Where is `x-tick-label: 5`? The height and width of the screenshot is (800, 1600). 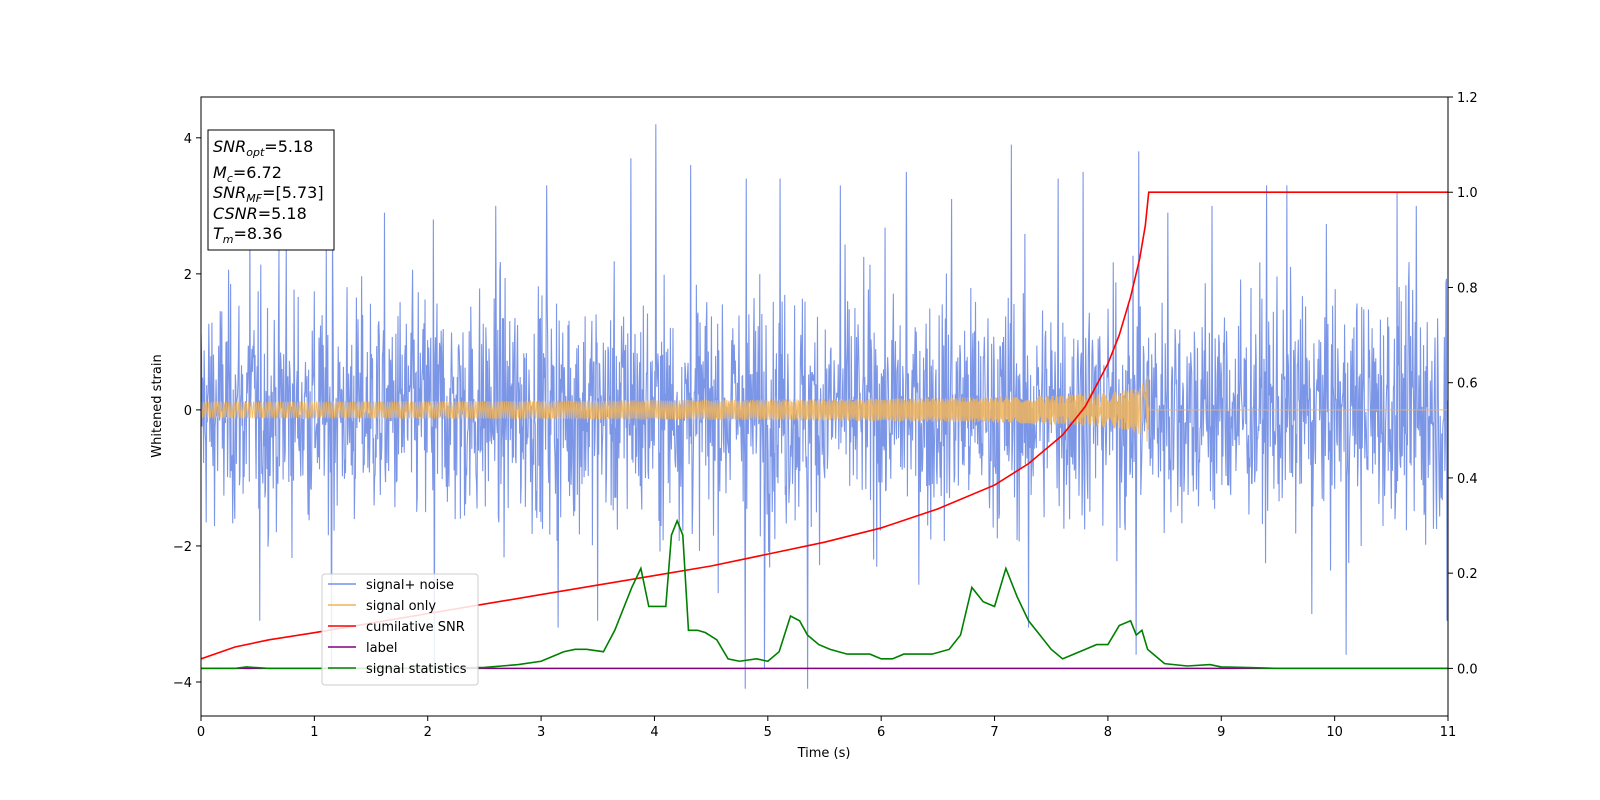
x-tick-label: 5 is located at coordinates (768, 732).